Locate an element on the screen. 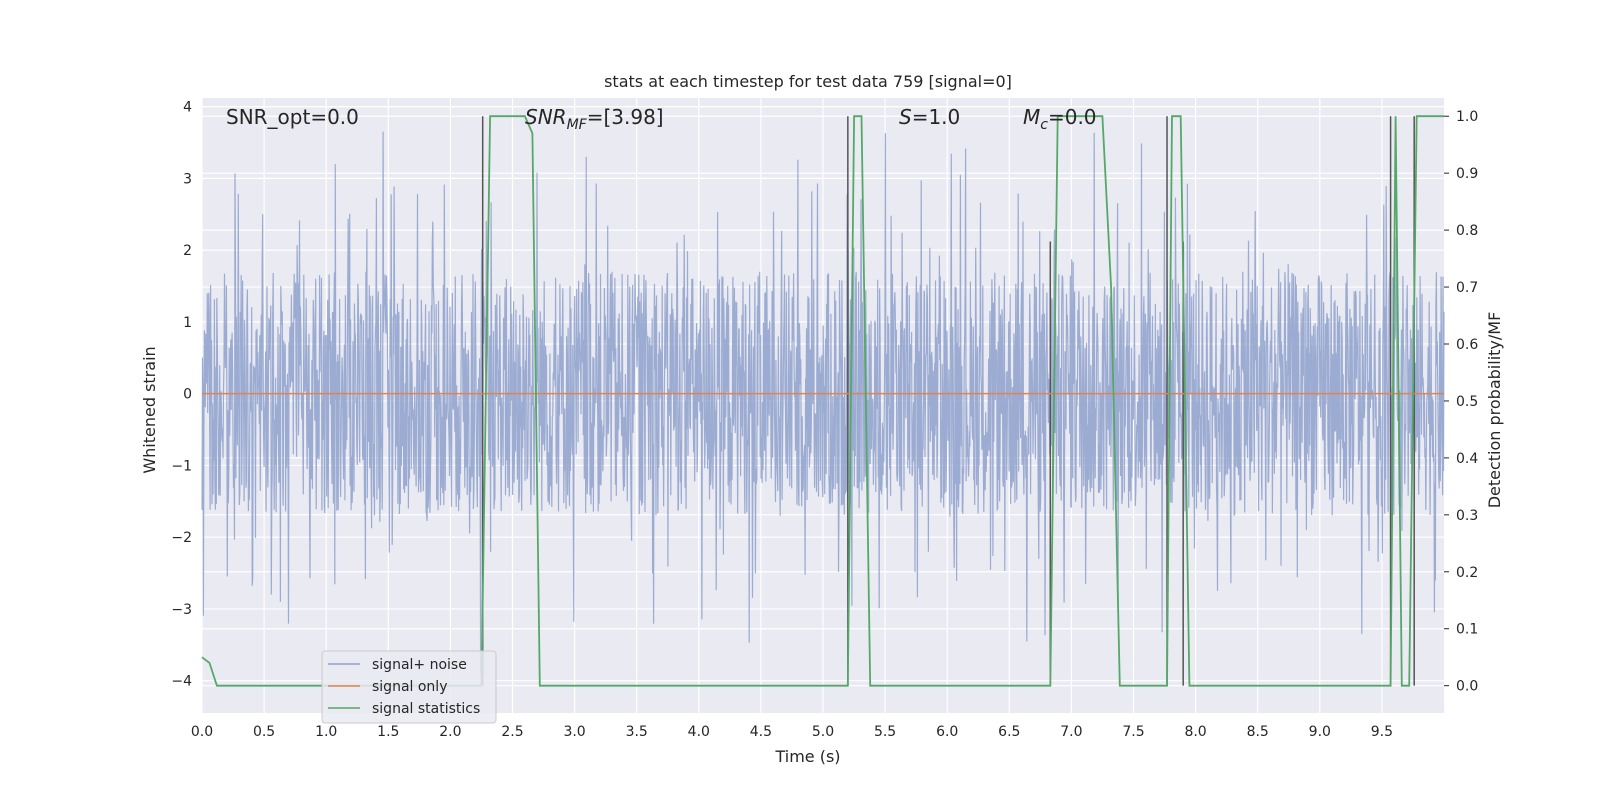 The height and width of the screenshot is (800, 1600). x-tick-label: 1.5 is located at coordinates (388, 732).